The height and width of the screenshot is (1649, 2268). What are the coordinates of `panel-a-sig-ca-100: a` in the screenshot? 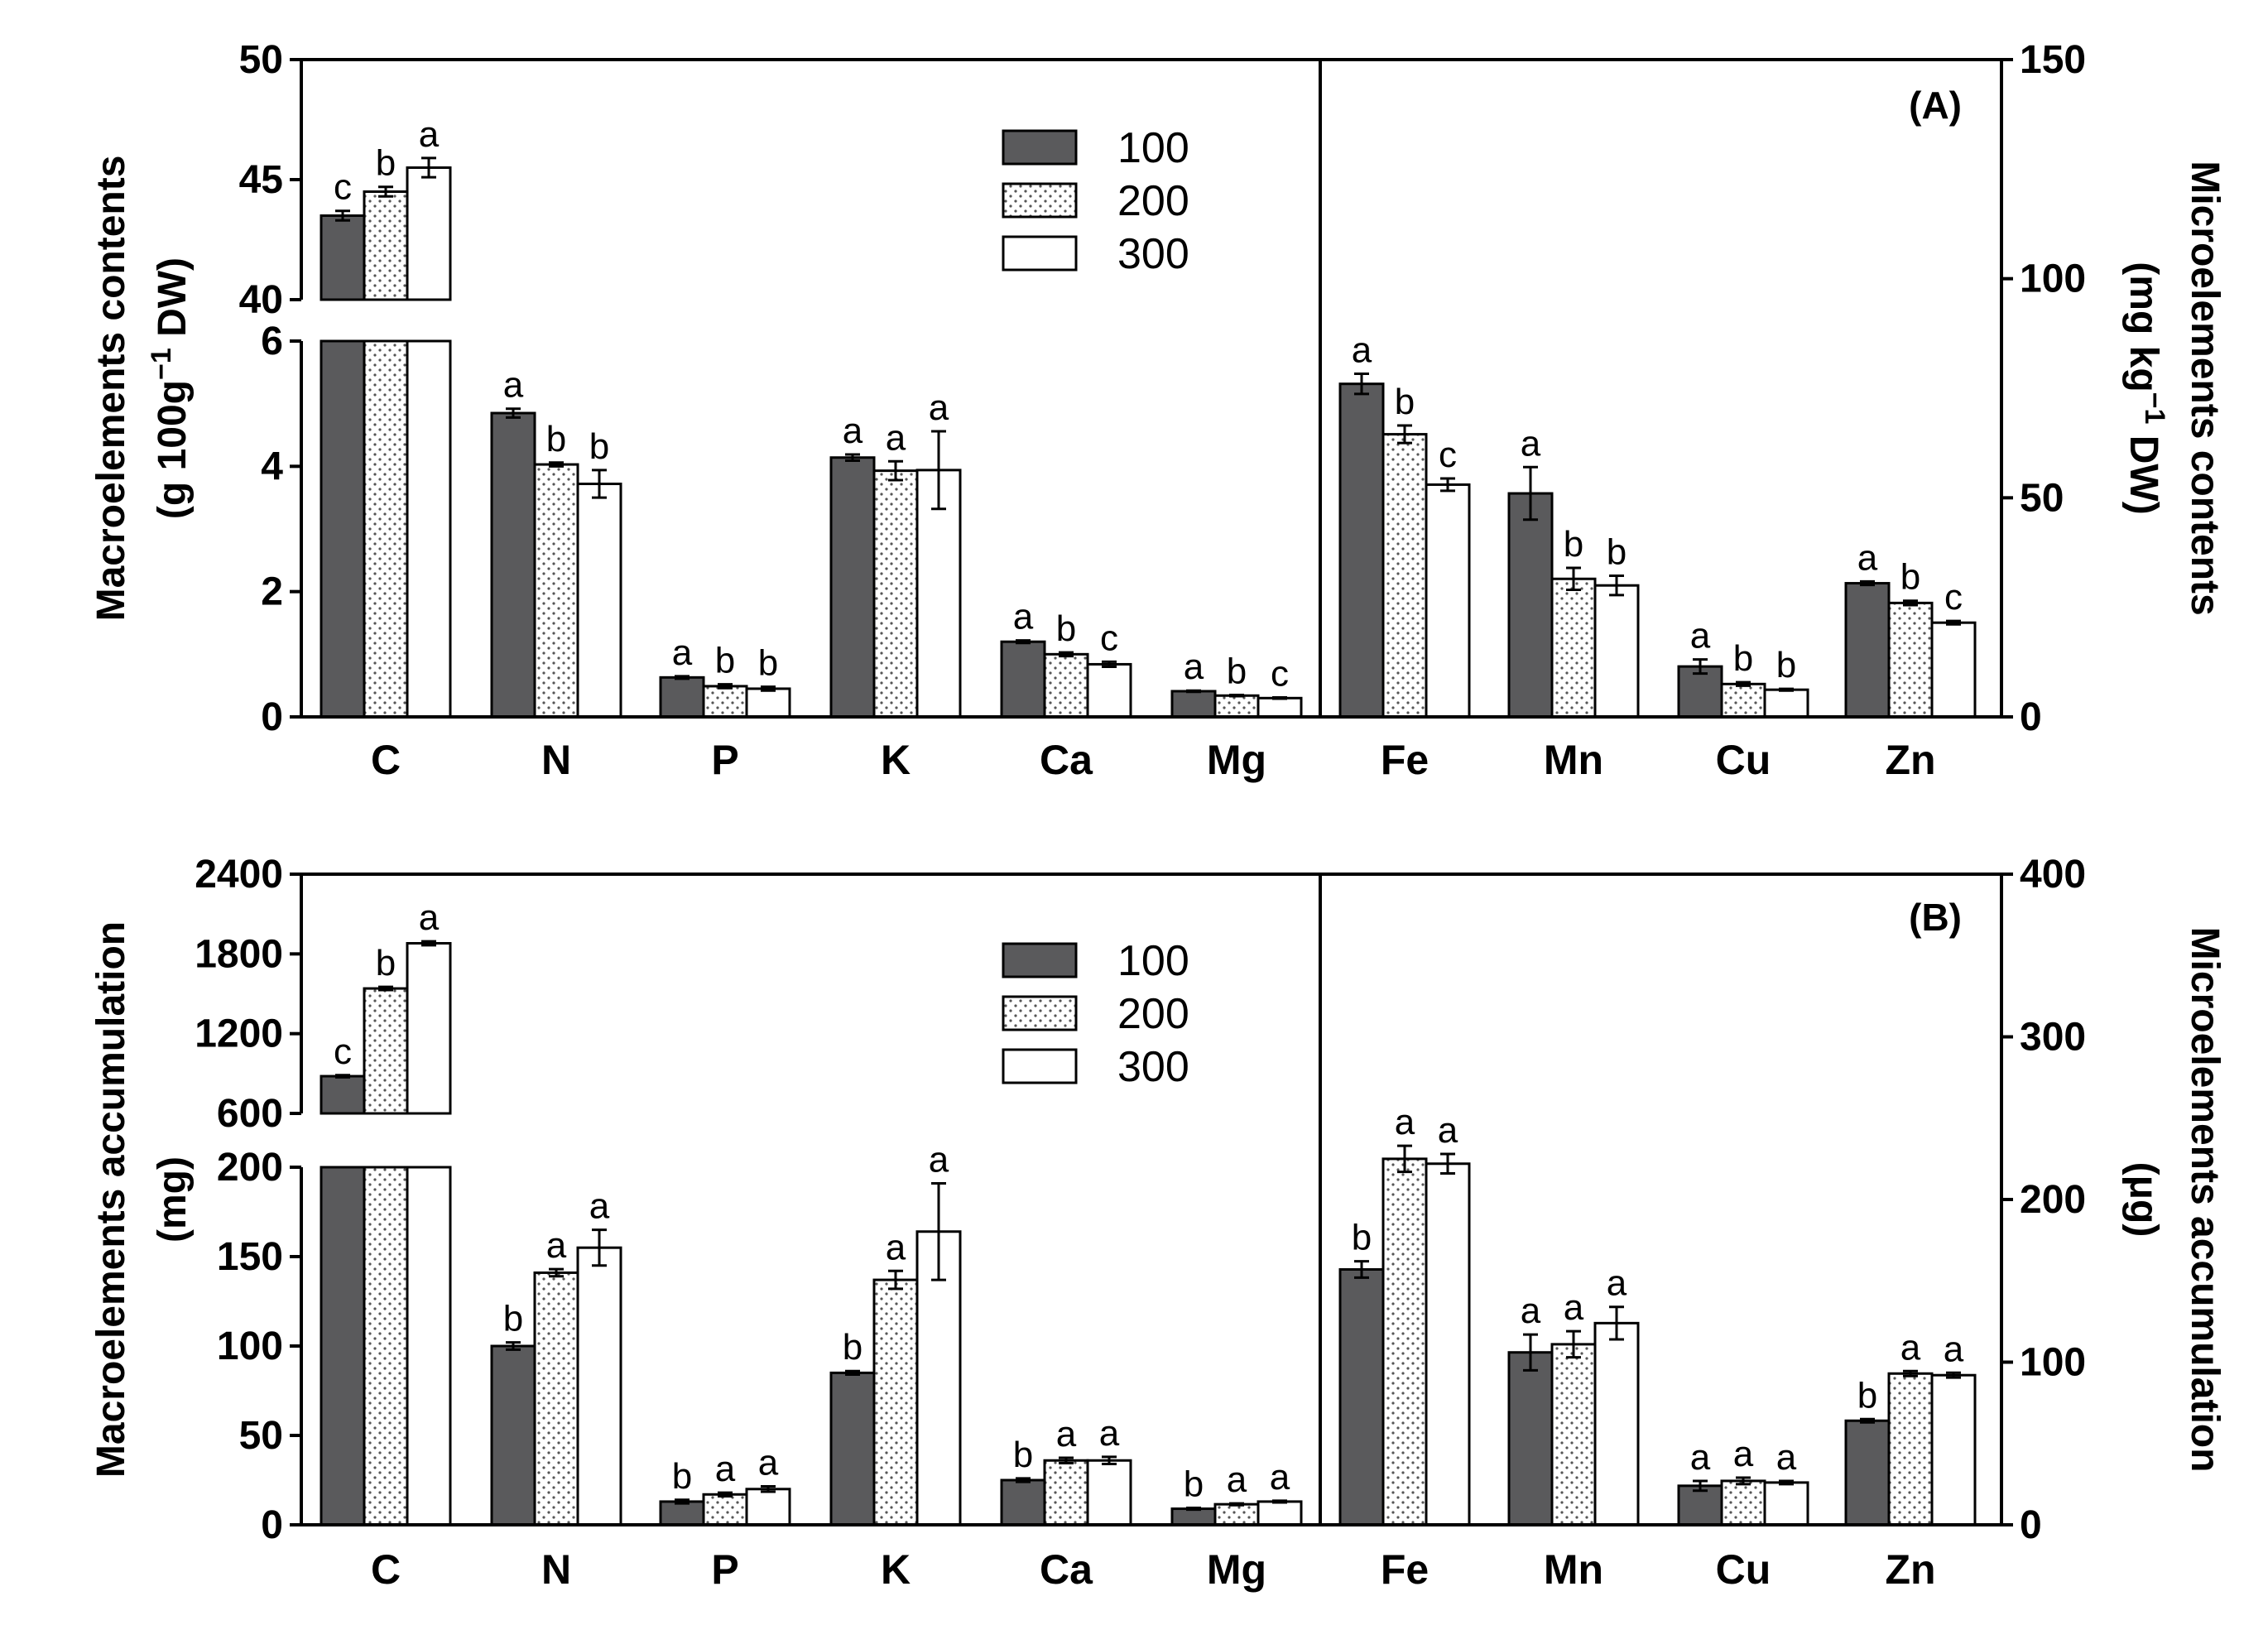 It's located at (1023, 617).